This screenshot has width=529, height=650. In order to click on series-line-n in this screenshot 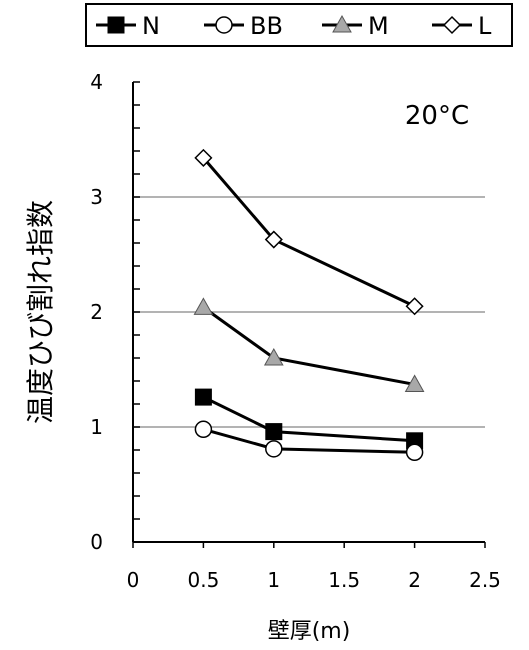, I will do `click(308, 419)`.